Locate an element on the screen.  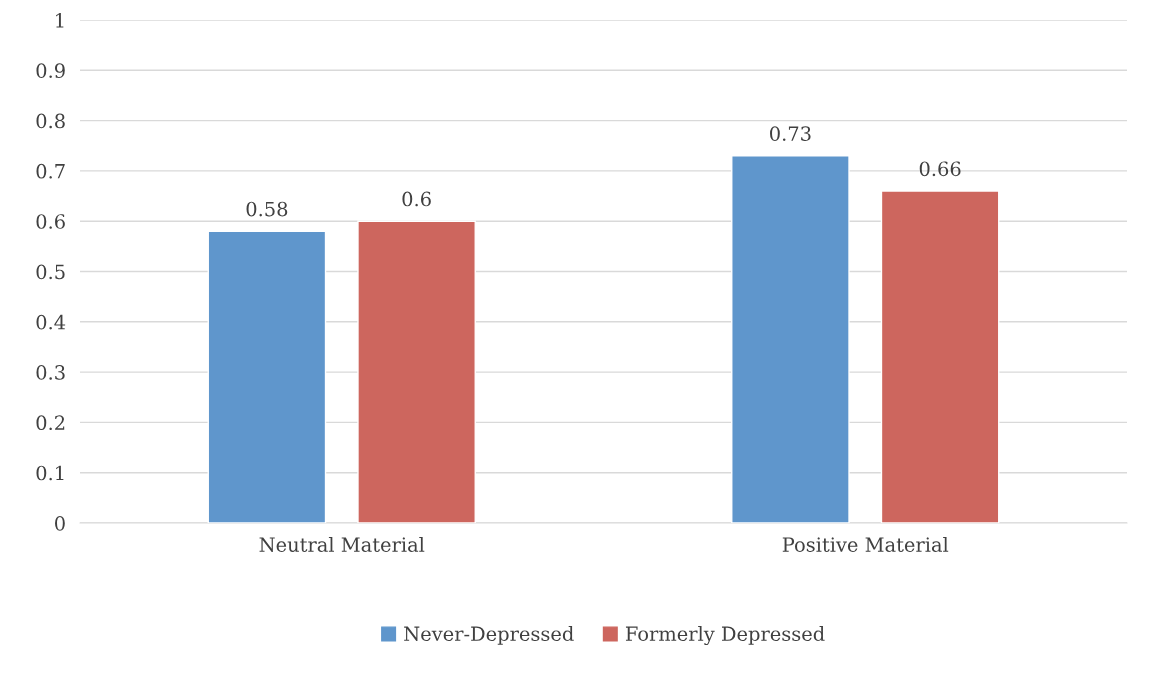
x-tick-label: Neutral Material is located at coordinates (342, 544).